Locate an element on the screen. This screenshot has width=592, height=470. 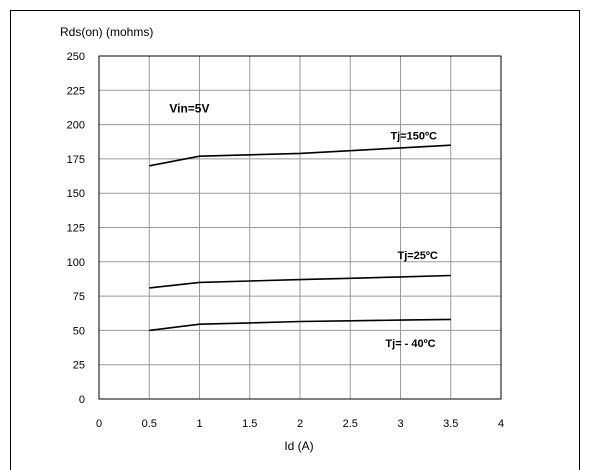
annotation-label: Tj= - 40ºC is located at coordinates (410, 344).